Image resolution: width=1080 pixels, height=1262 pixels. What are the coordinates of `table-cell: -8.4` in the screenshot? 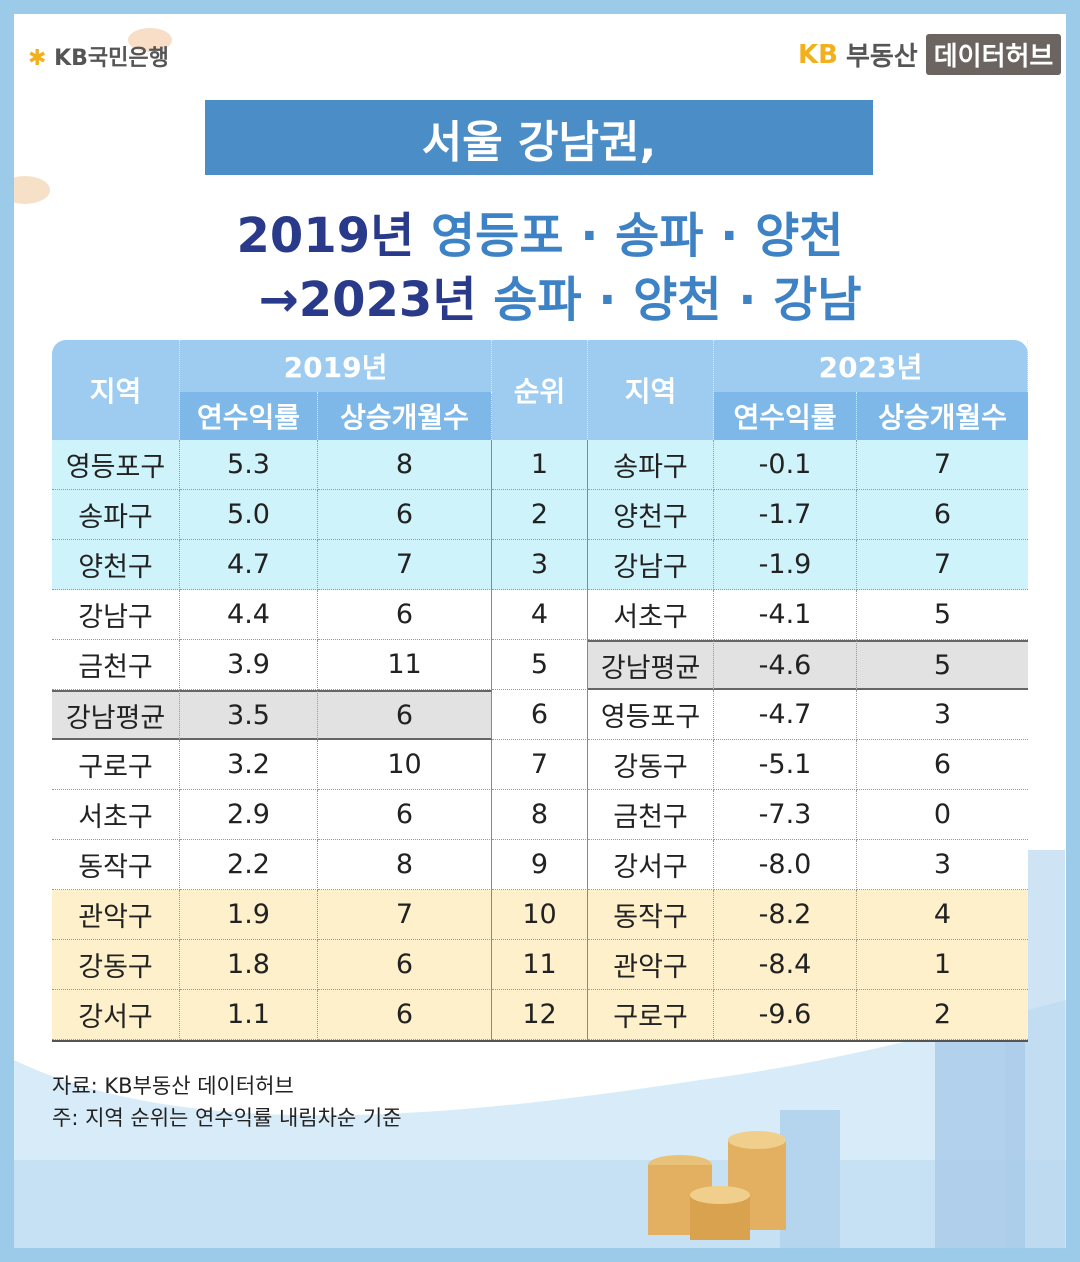 It's located at (785, 965).